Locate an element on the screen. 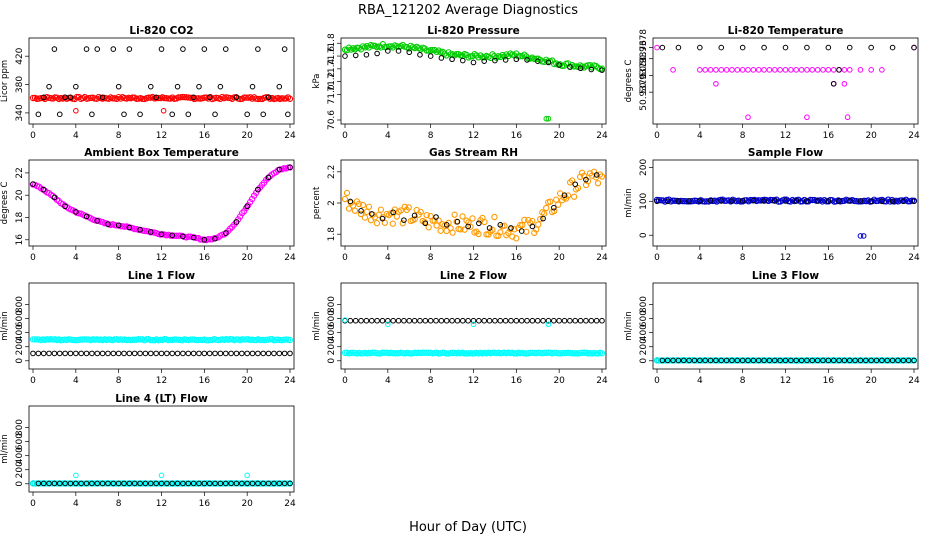 The height and width of the screenshot is (540, 936). panel-title: Li-820 CO2 is located at coordinates (161, 31).